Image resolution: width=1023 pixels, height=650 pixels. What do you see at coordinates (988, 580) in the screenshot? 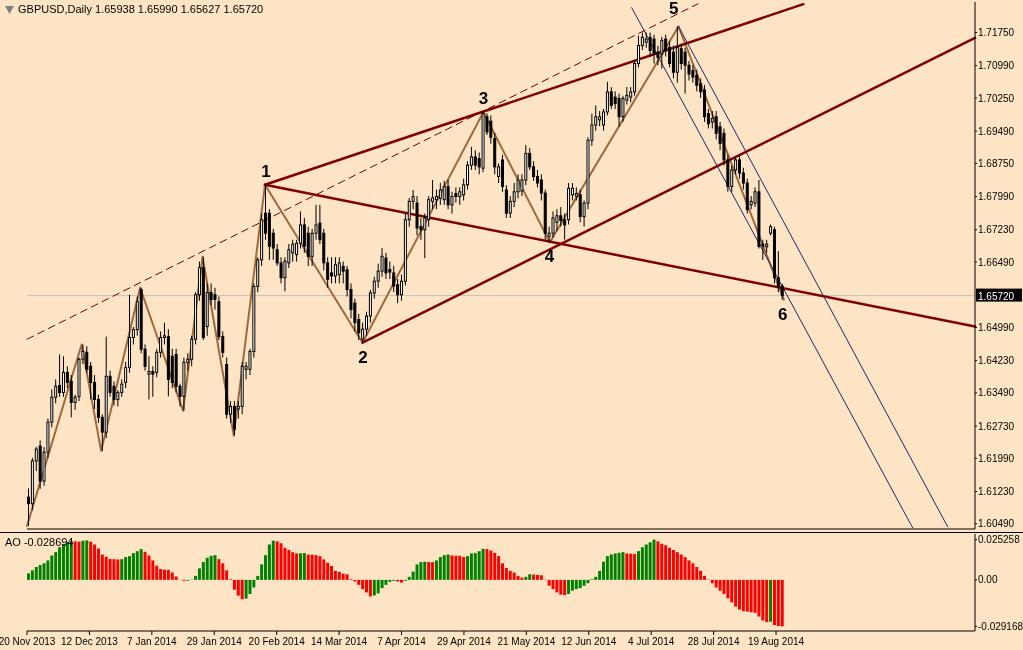
I see `y-tick-label: 0.00` at bounding box center [988, 580].